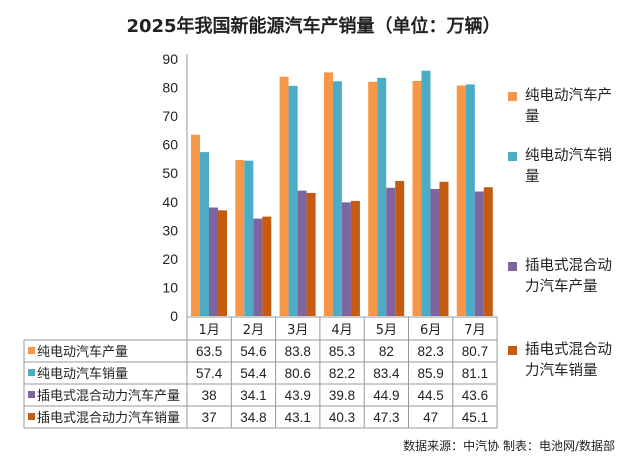 The height and width of the screenshot is (464, 627). Describe the element at coordinates (298, 395) in the screenshot. I see `data-label: 43.9` at that location.